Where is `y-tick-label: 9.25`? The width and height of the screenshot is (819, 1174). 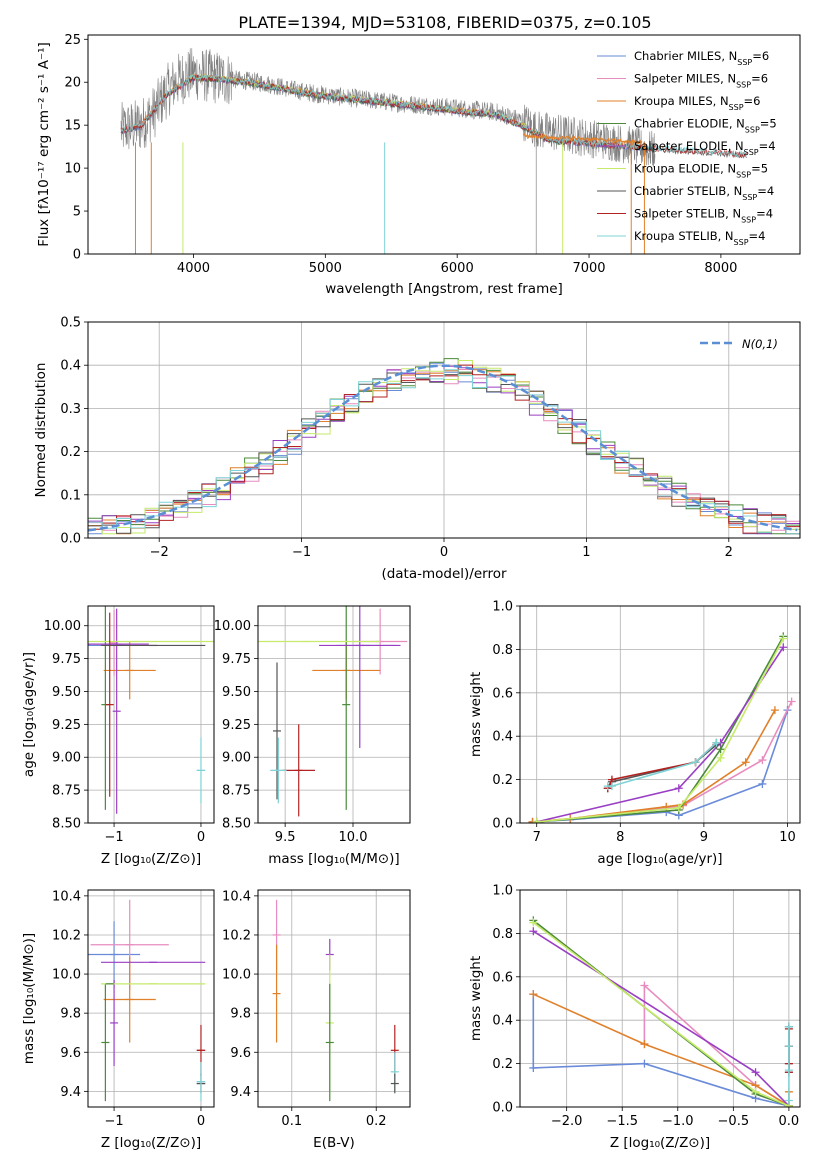
y-tick-label: 9.25 is located at coordinates (66, 725).